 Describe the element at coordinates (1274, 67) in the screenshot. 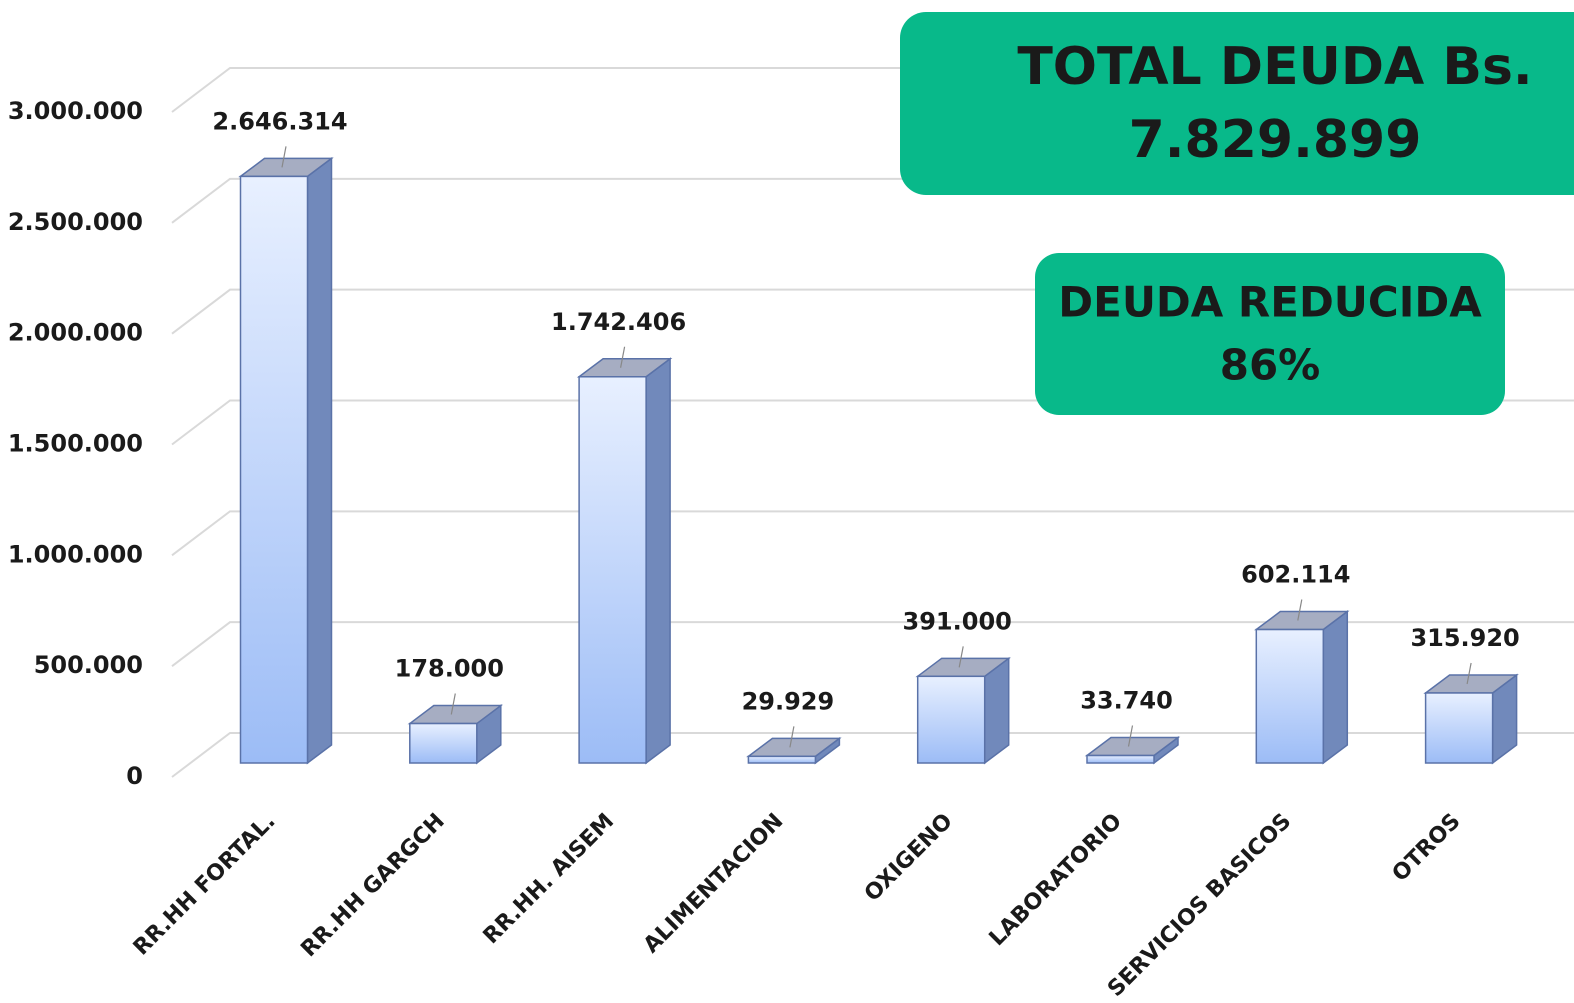

I see `total-title: TOTAL DEUDA Bs.` at that location.